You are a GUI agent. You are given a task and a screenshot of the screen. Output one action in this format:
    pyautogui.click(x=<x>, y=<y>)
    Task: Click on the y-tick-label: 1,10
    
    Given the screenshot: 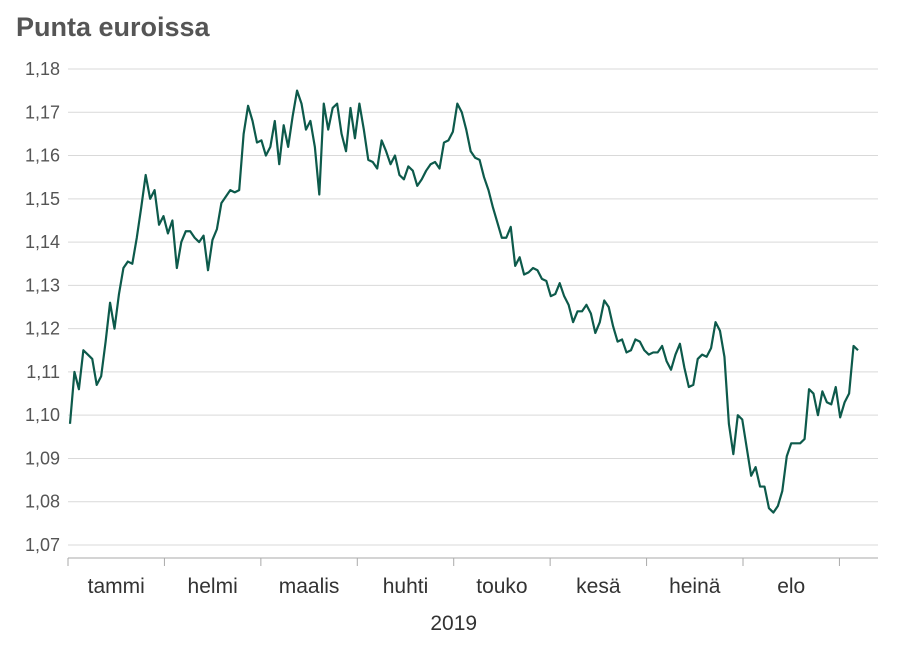 What is the action you would take?
    pyautogui.click(x=42, y=415)
    